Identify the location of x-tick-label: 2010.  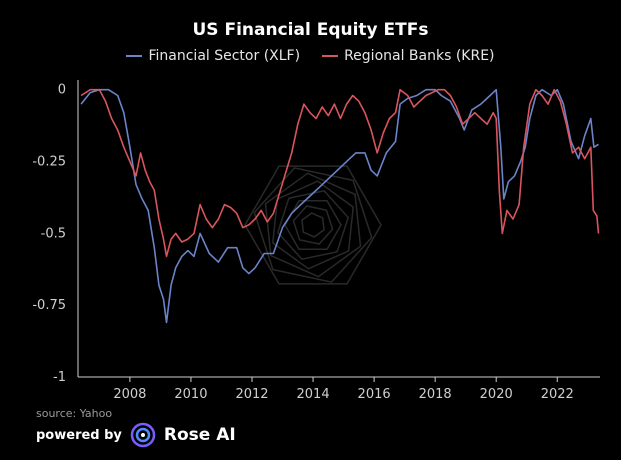
(190, 394).